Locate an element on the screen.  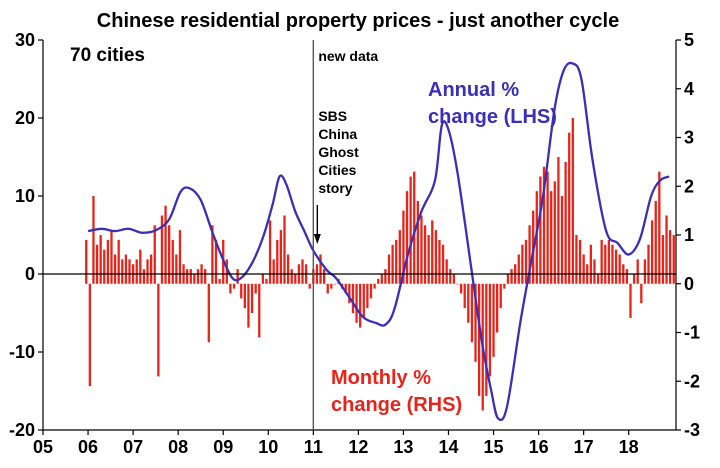
right-tick-label: -2 is located at coordinates (692, 381).